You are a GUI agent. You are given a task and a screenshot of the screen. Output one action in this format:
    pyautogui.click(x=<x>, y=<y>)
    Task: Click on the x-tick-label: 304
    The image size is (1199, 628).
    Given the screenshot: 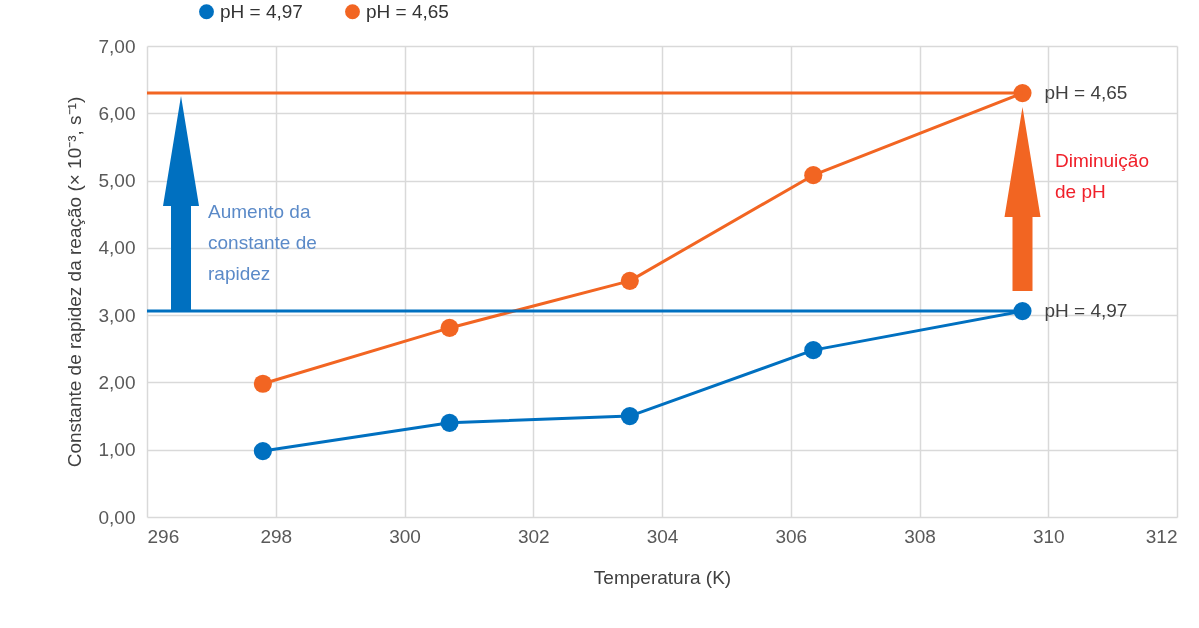 What is the action you would take?
    pyautogui.click(x=662, y=536)
    